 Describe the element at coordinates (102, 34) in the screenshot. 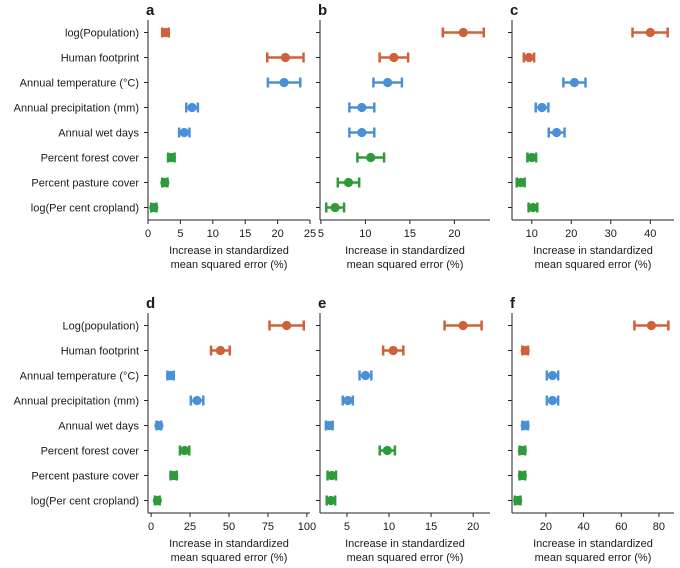

I see `category-label: log(Population)` at that location.